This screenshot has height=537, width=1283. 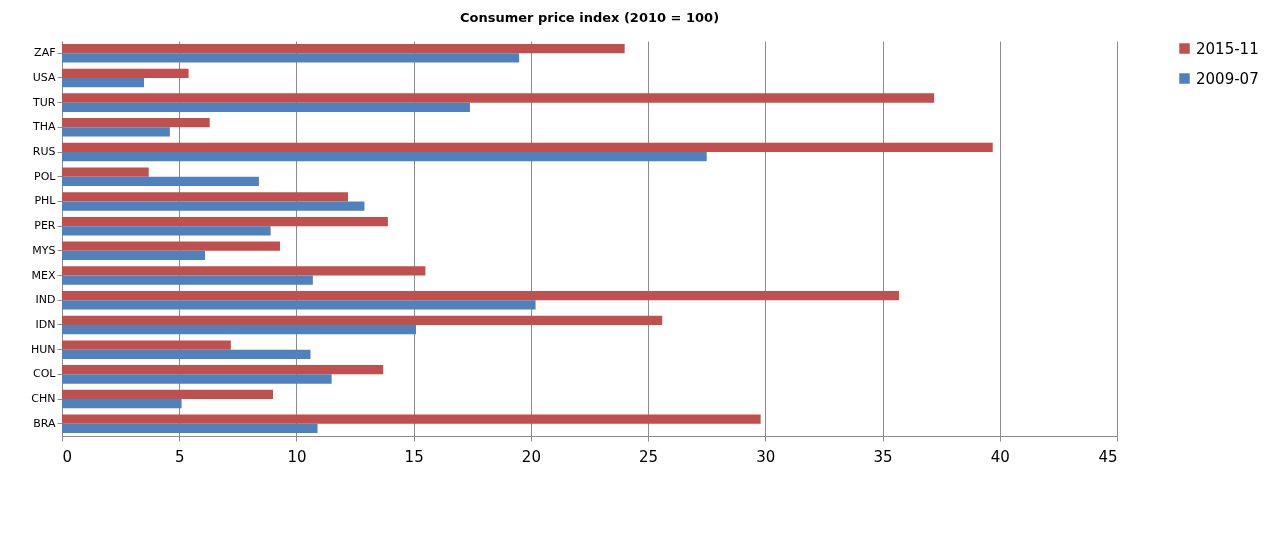 I want to click on x-tick-label: 45, so click(x=1108, y=456).